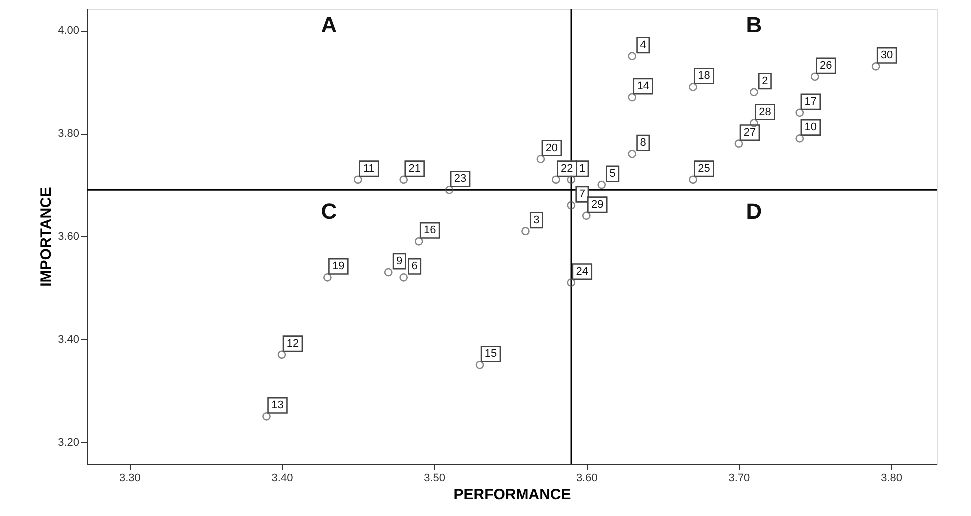 The image size is (971, 516). What do you see at coordinates (704, 76) in the screenshot?
I see `annotation: 18` at bounding box center [704, 76].